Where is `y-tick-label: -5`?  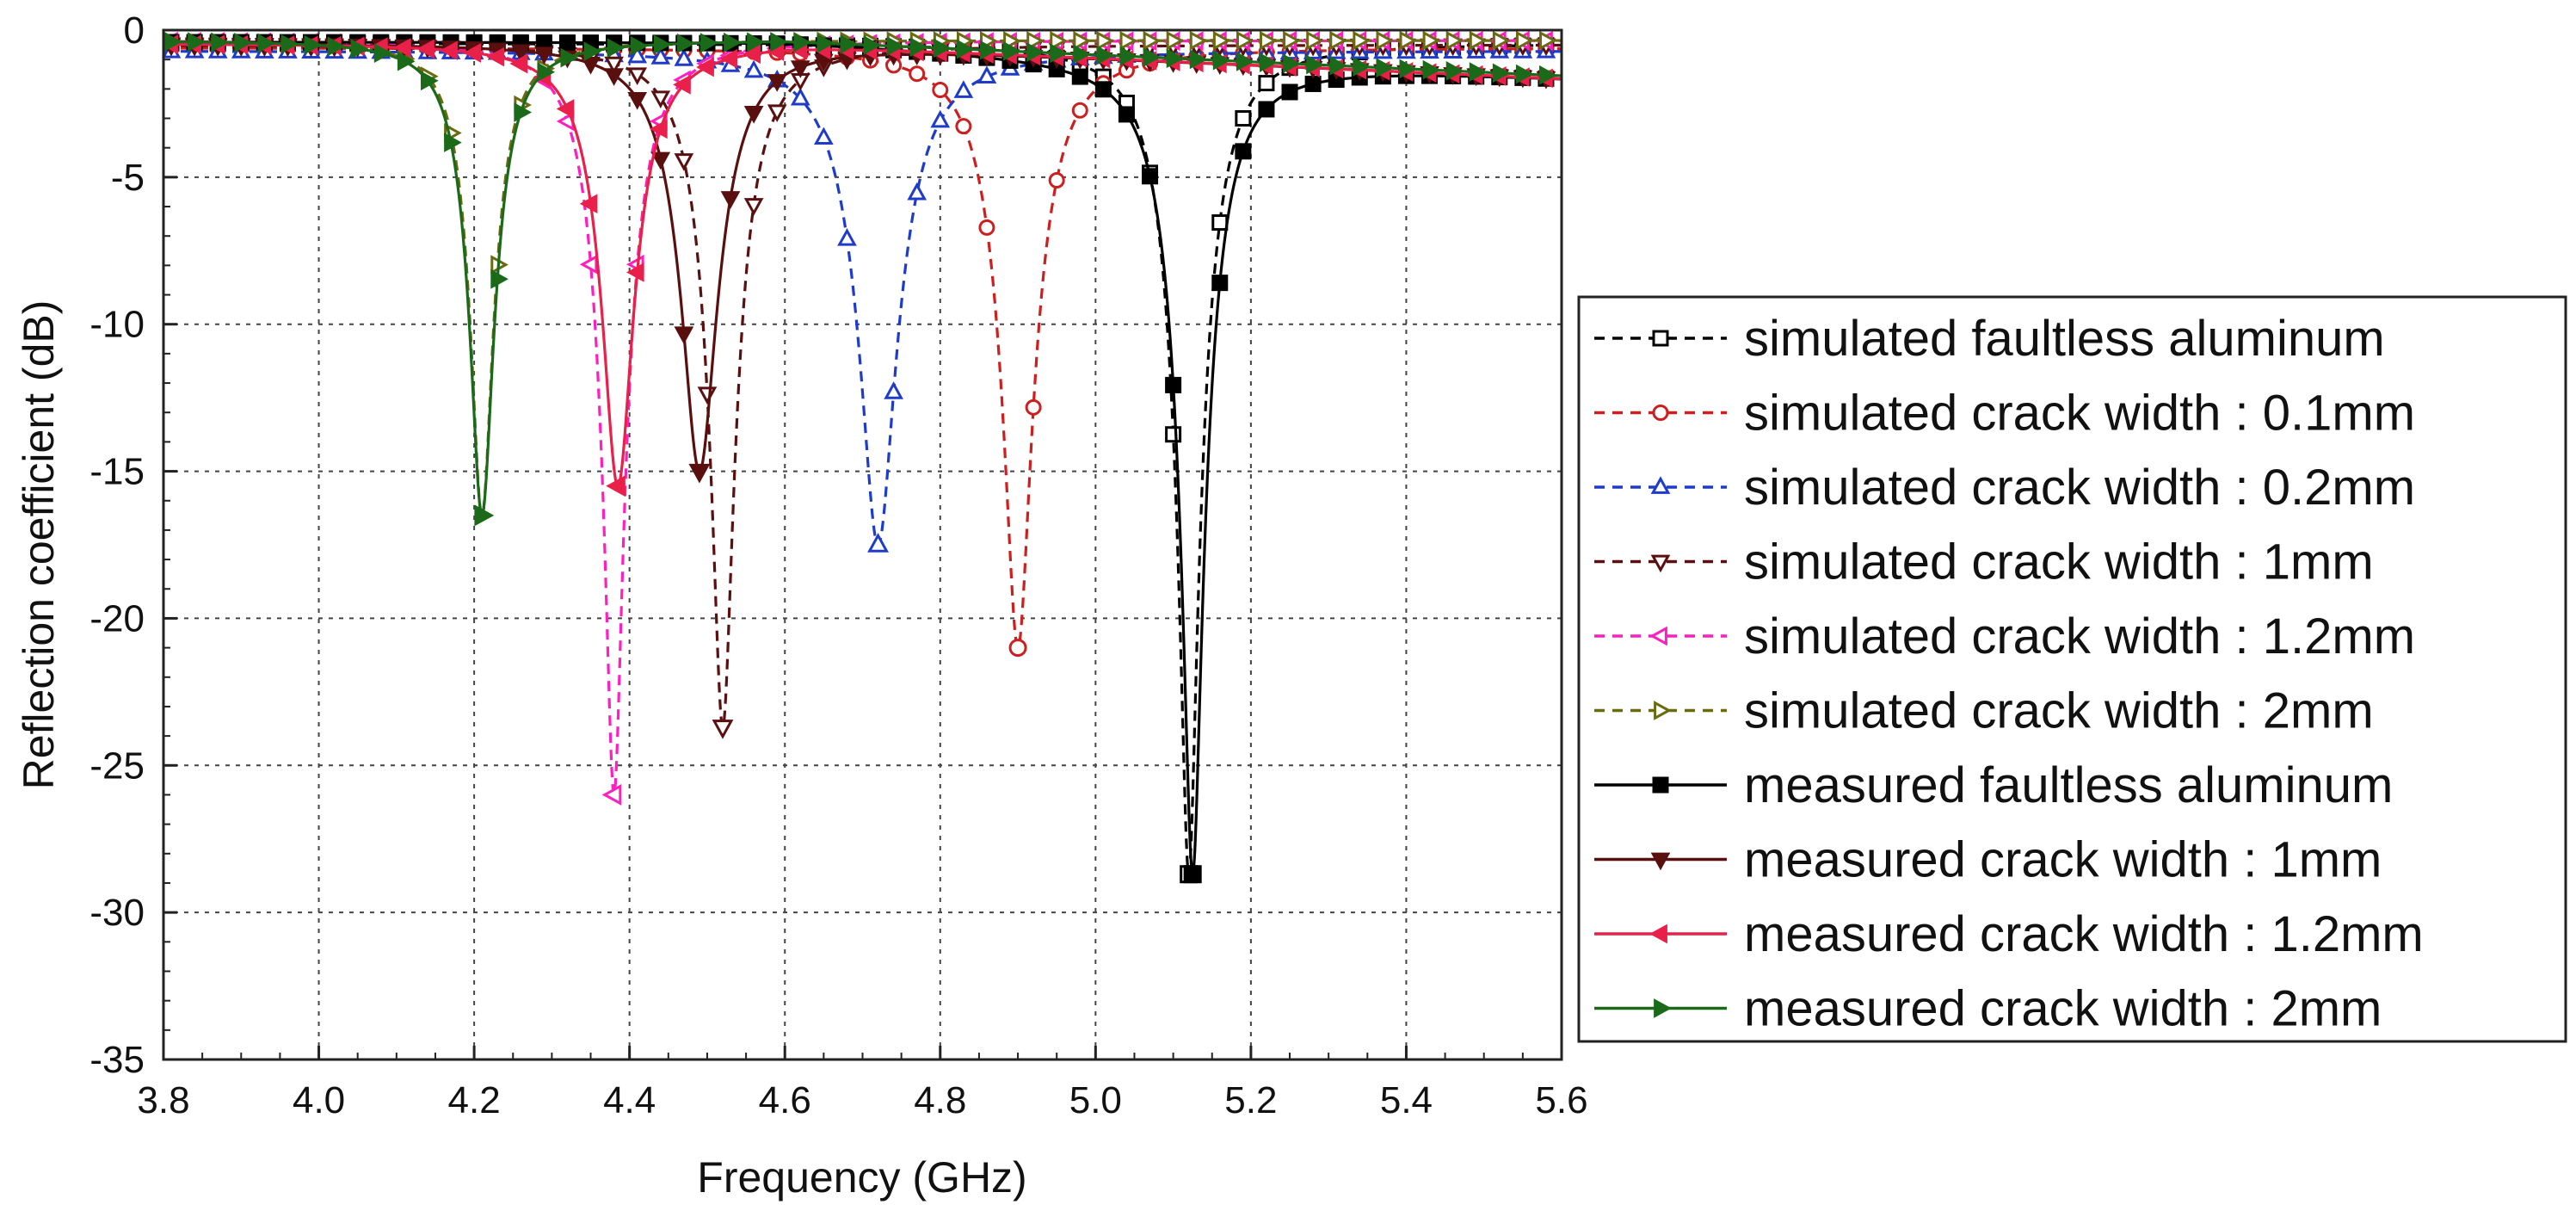 y-tick-label: -5 is located at coordinates (128, 178).